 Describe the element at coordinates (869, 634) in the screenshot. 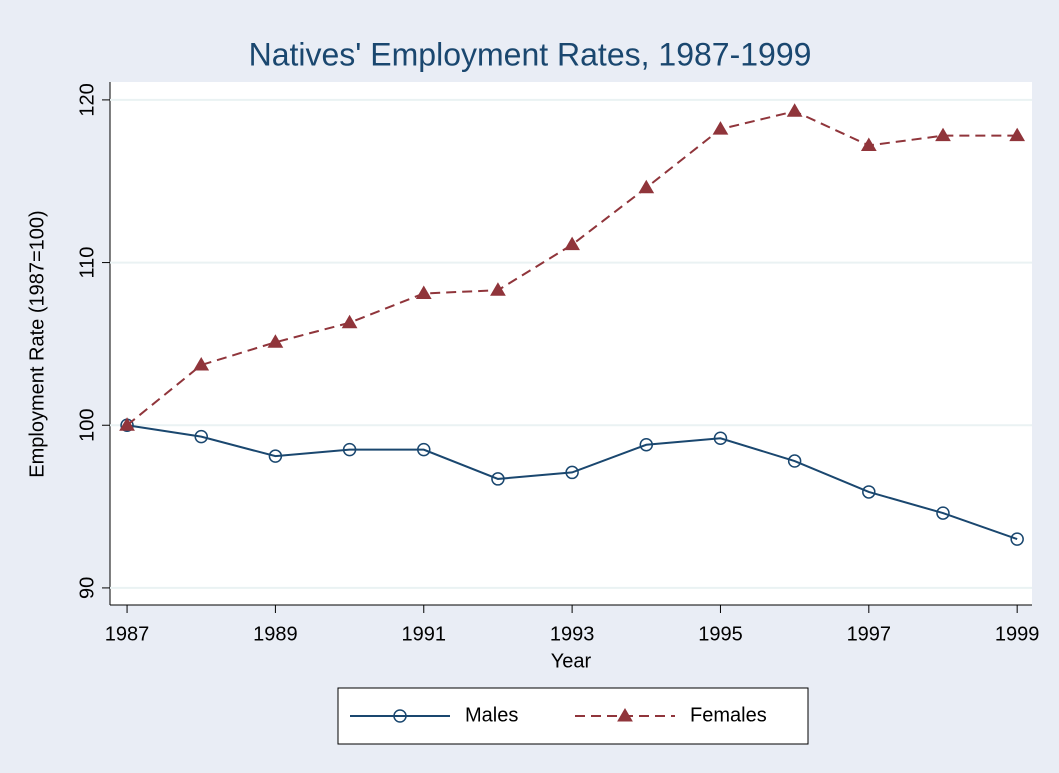

I see `x-tick-label: 1997` at that location.